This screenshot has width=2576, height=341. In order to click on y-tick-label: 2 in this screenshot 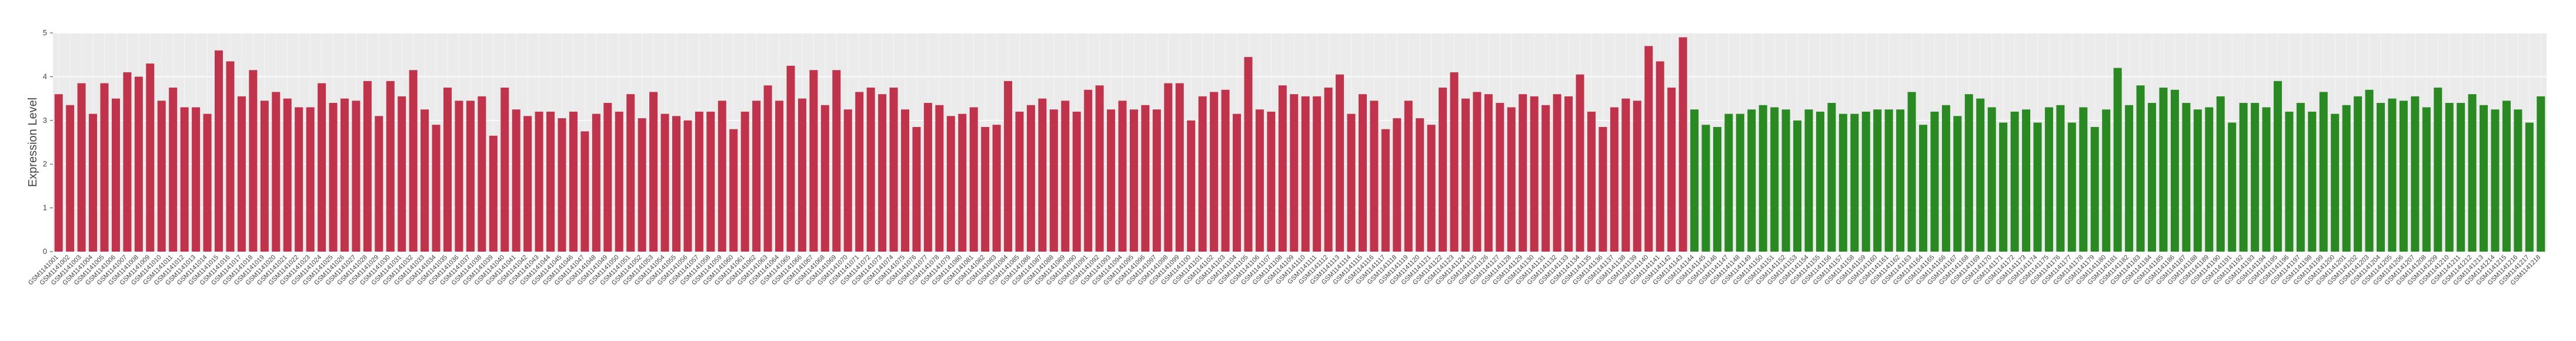, I will do `click(45, 164)`.